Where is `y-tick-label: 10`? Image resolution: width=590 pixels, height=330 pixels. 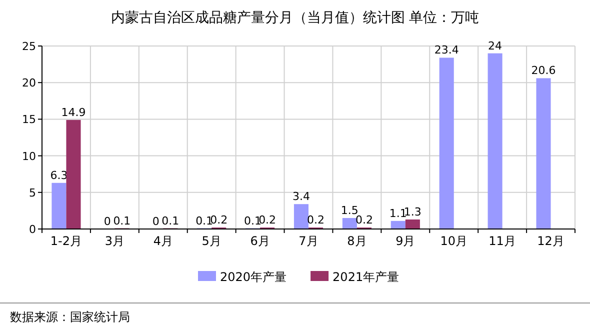
y-tick-label: 10 is located at coordinates (29, 156).